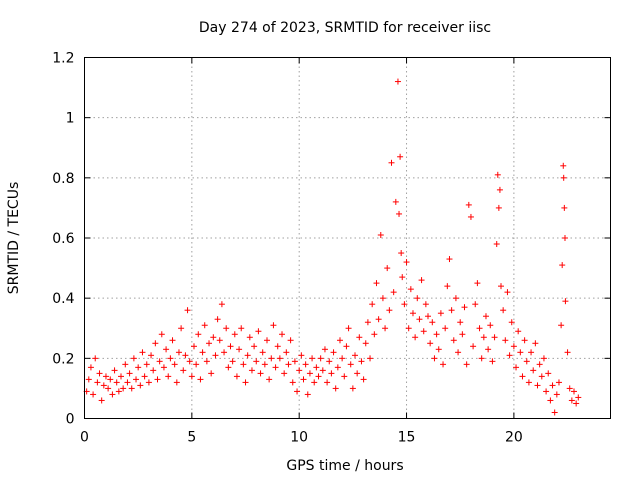  What do you see at coordinates (344, 466) in the screenshot?
I see `x-axis-label: GPS time / hours` at bounding box center [344, 466].